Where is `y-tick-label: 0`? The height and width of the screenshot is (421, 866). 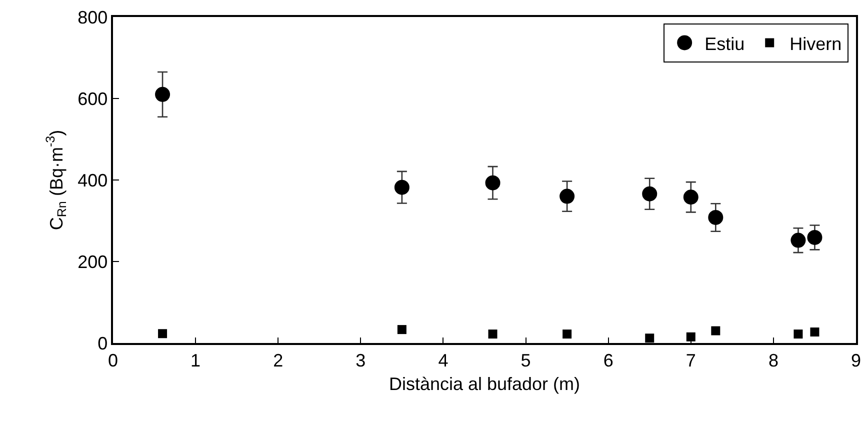
y-tick-label: 0 is located at coordinates (103, 343).